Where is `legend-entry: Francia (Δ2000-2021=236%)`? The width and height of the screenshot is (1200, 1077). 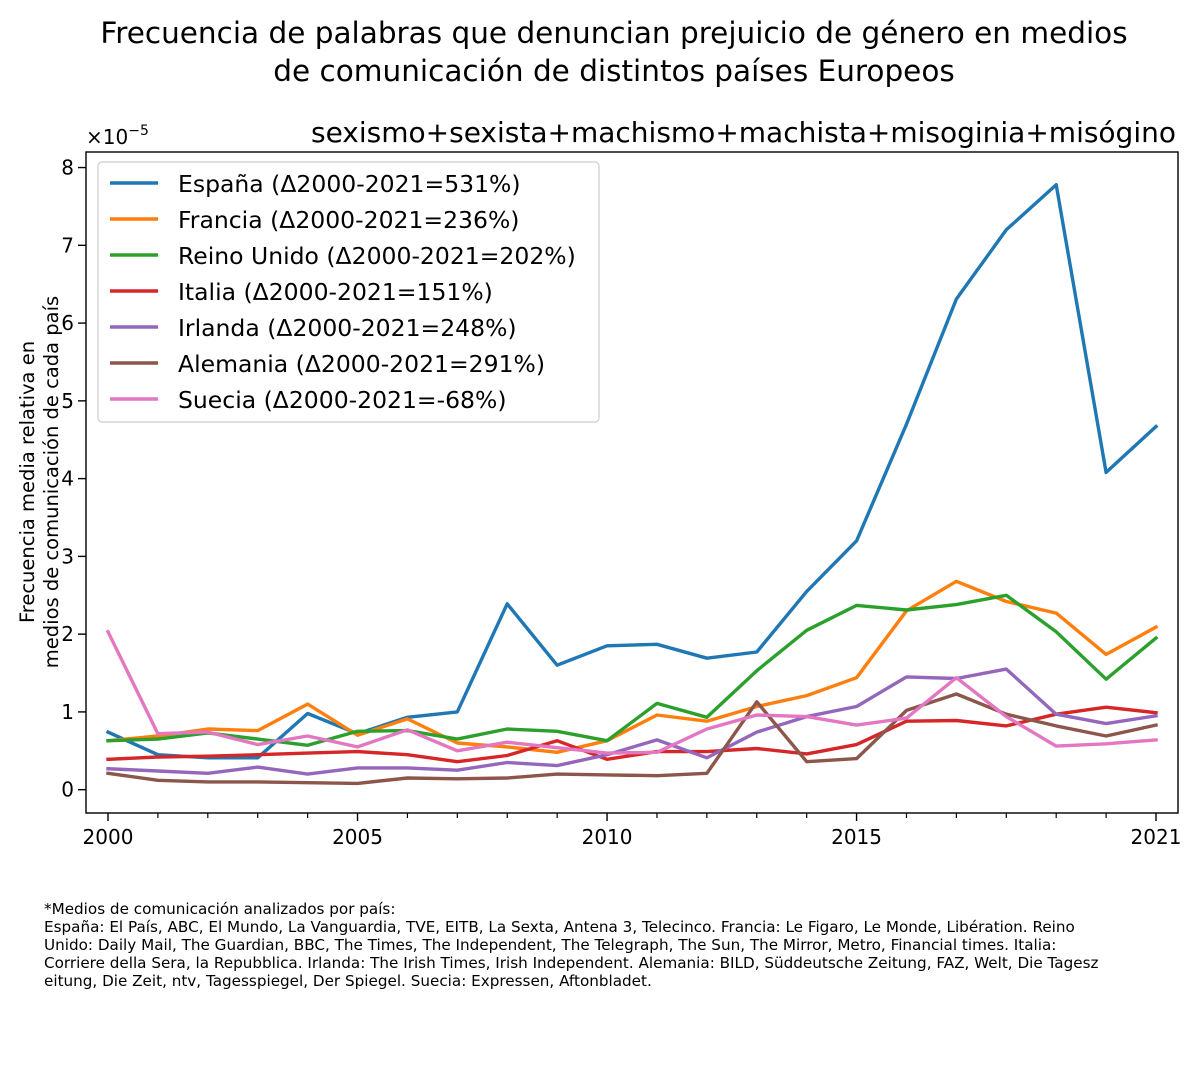 legend-entry: Francia (Δ2000-2021=236%) is located at coordinates (348, 220).